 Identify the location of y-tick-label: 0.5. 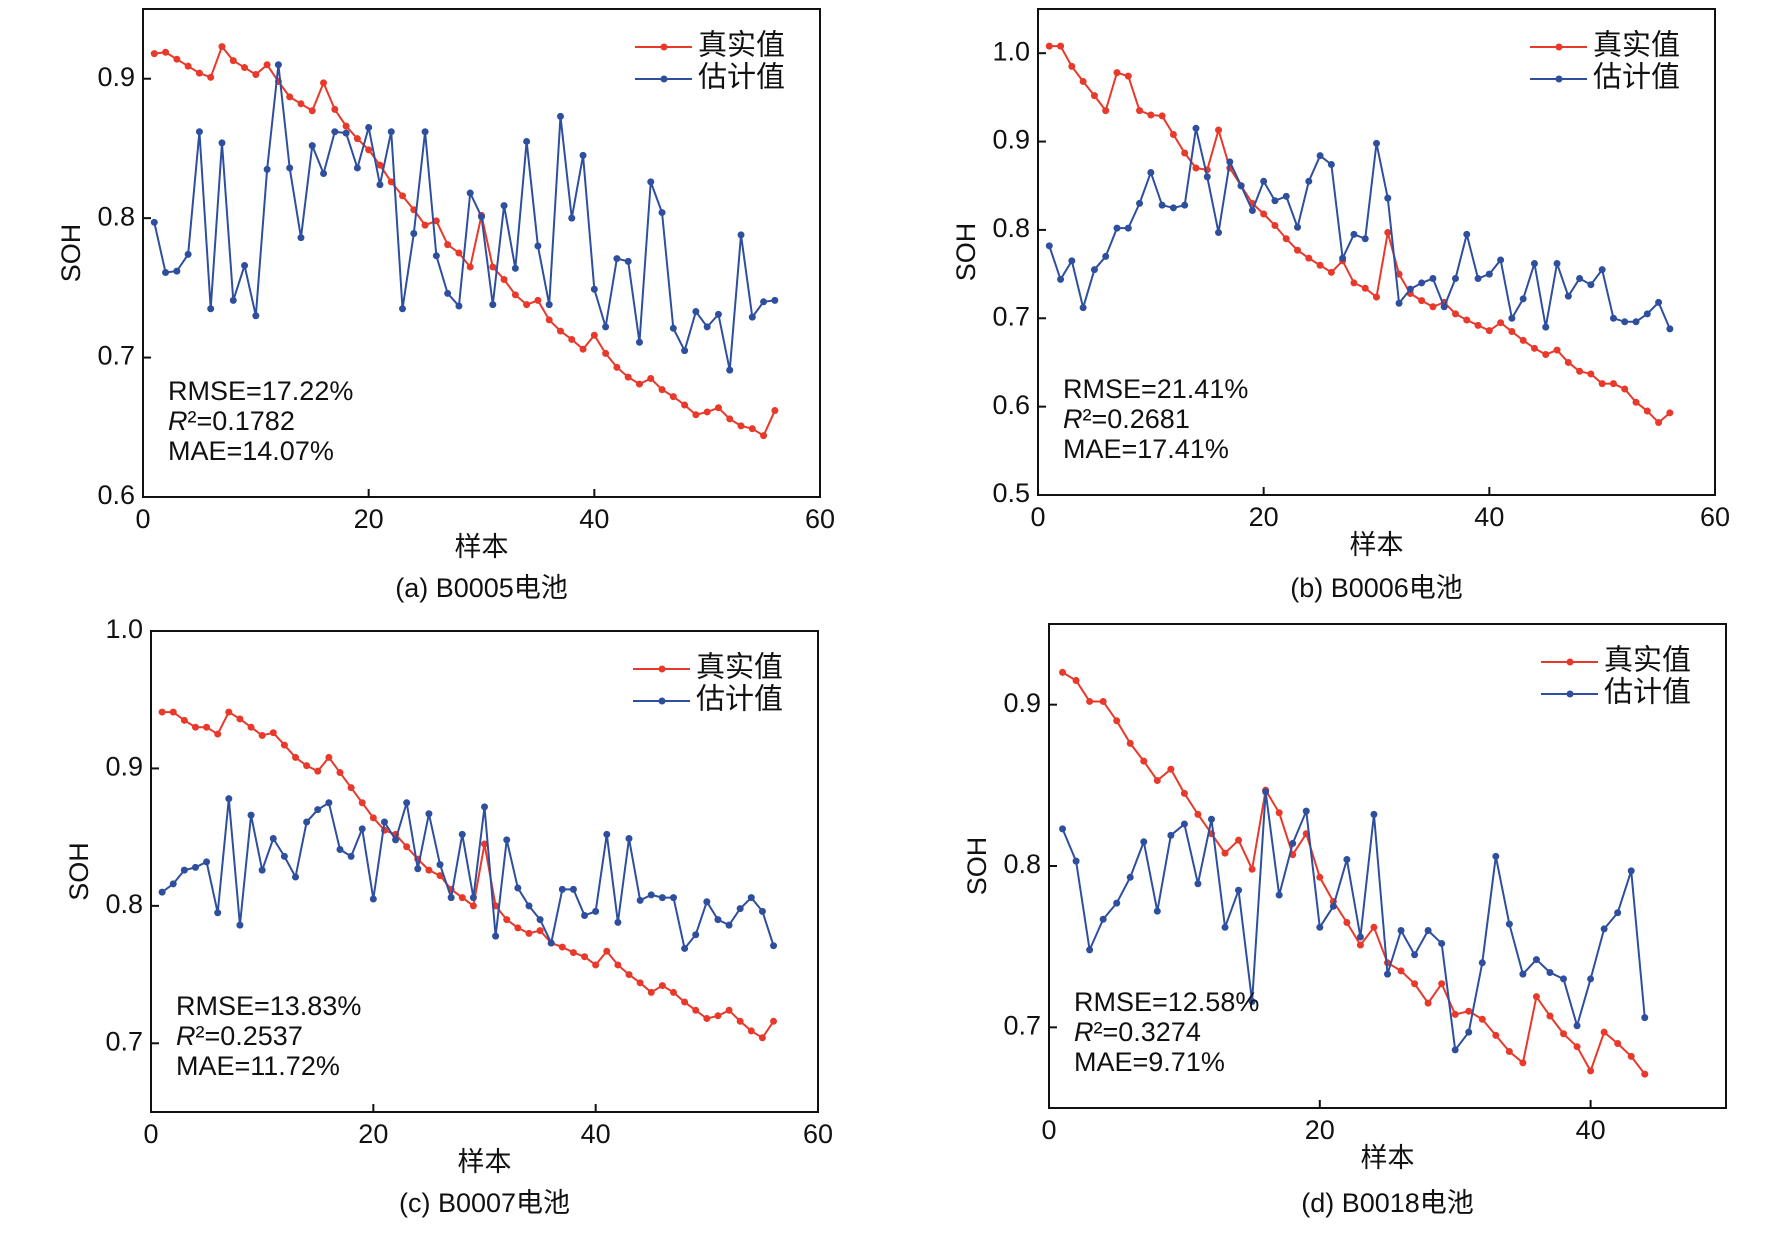
(1011, 493).